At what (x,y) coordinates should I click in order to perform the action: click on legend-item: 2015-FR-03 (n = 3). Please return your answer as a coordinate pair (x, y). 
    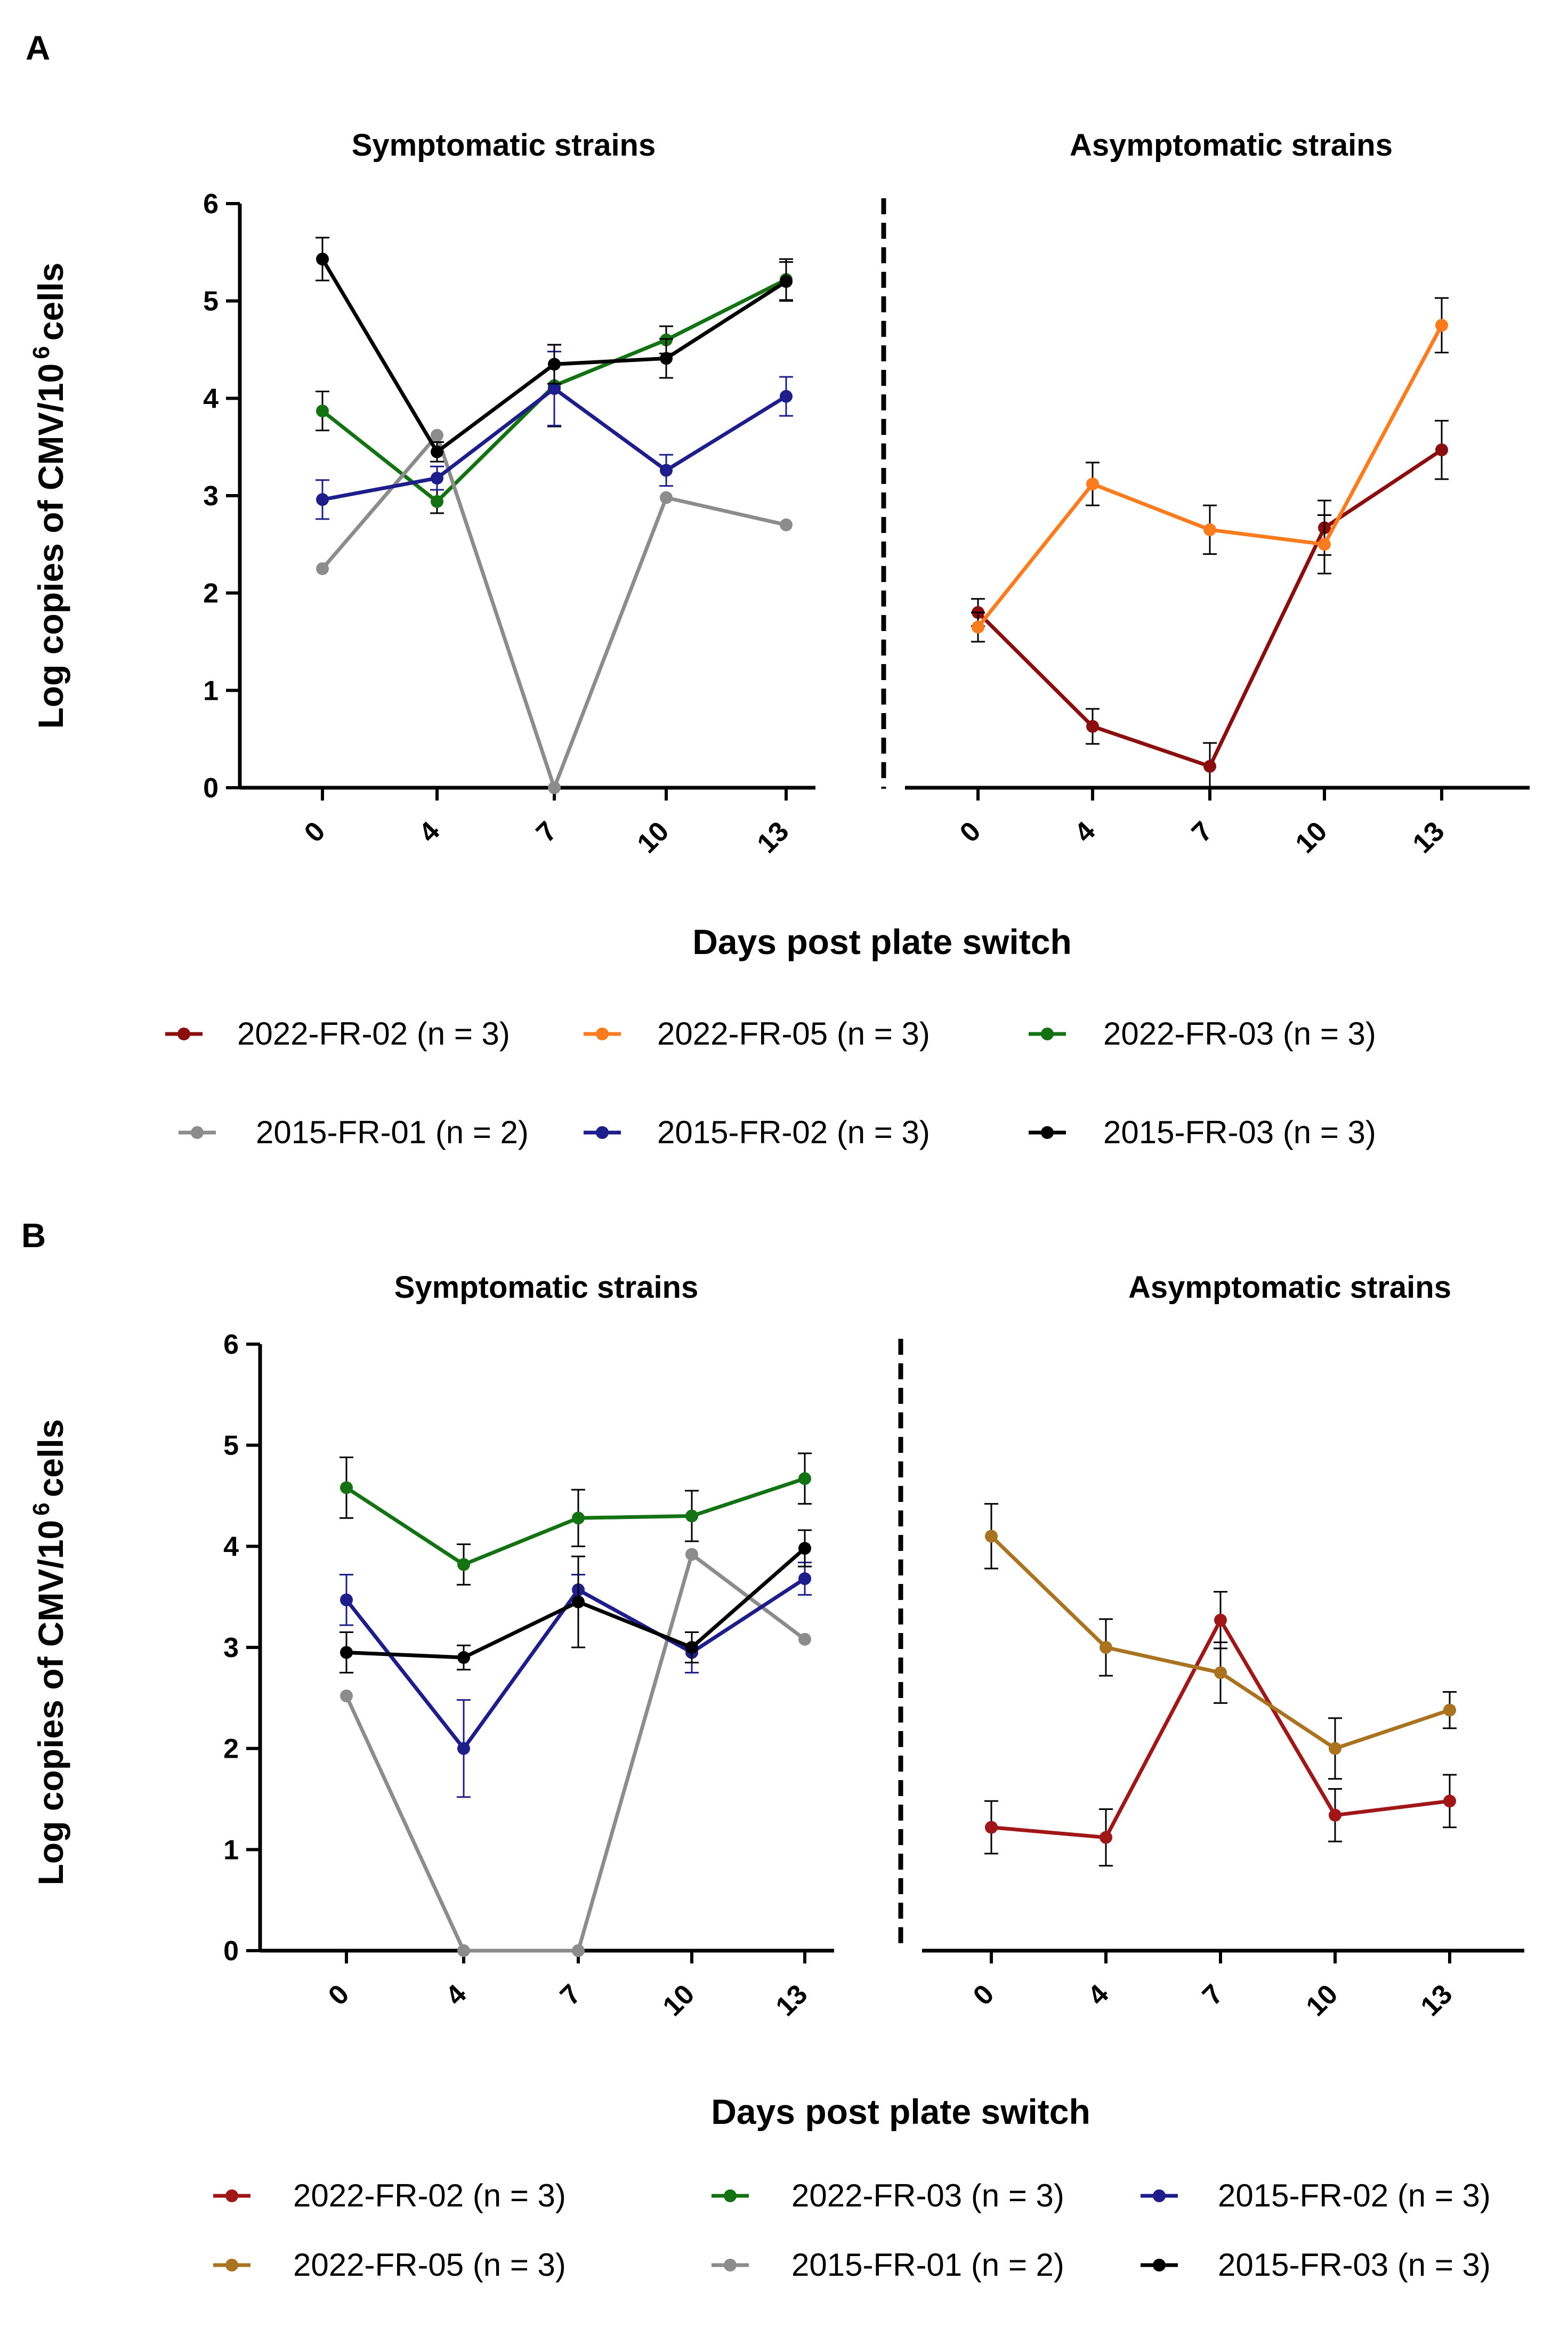
    Looking at the image, I should click on (1202, 1132).